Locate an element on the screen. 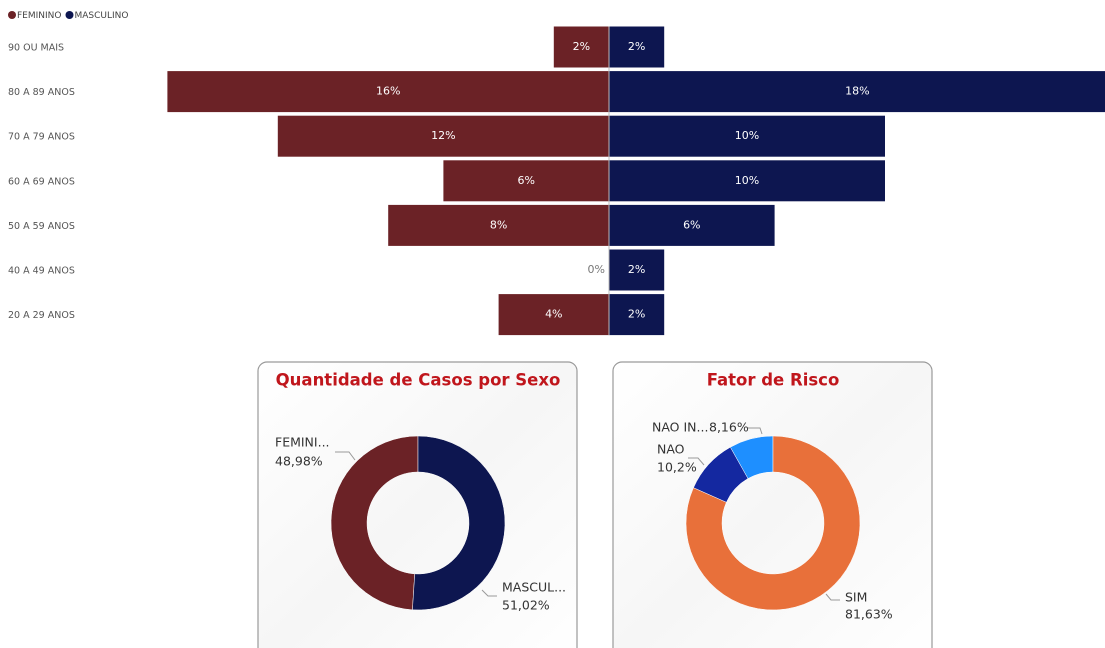 The width and height of the screenshot is (1105, 648). bar-label: 8% is located at coordinates (498, 224).